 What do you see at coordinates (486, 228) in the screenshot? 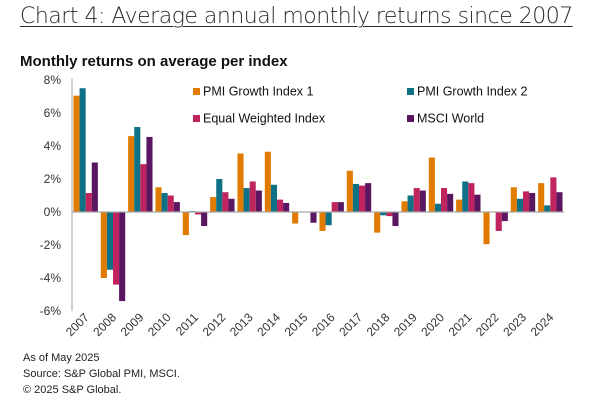
I see `bar-pmi-growth-index-1-2022` at bounding box center [486, 228].